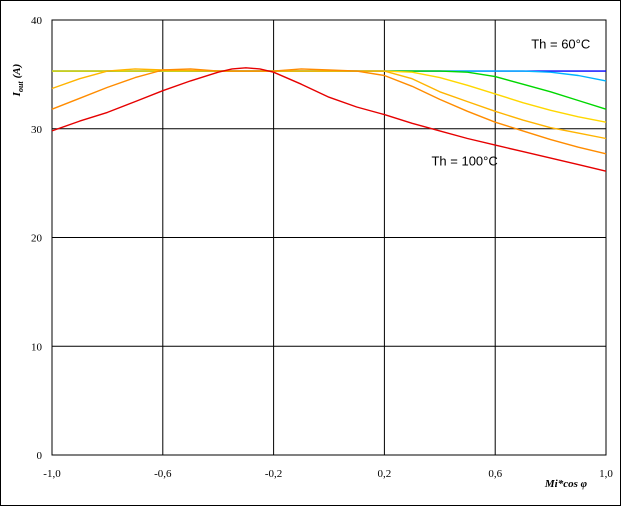 This screenshot has height=506, width=621. What do you see at coordinates (385, 474) in the screenshot?
I see `x-tick-label: 0,2` at bounding box center [385, 474].